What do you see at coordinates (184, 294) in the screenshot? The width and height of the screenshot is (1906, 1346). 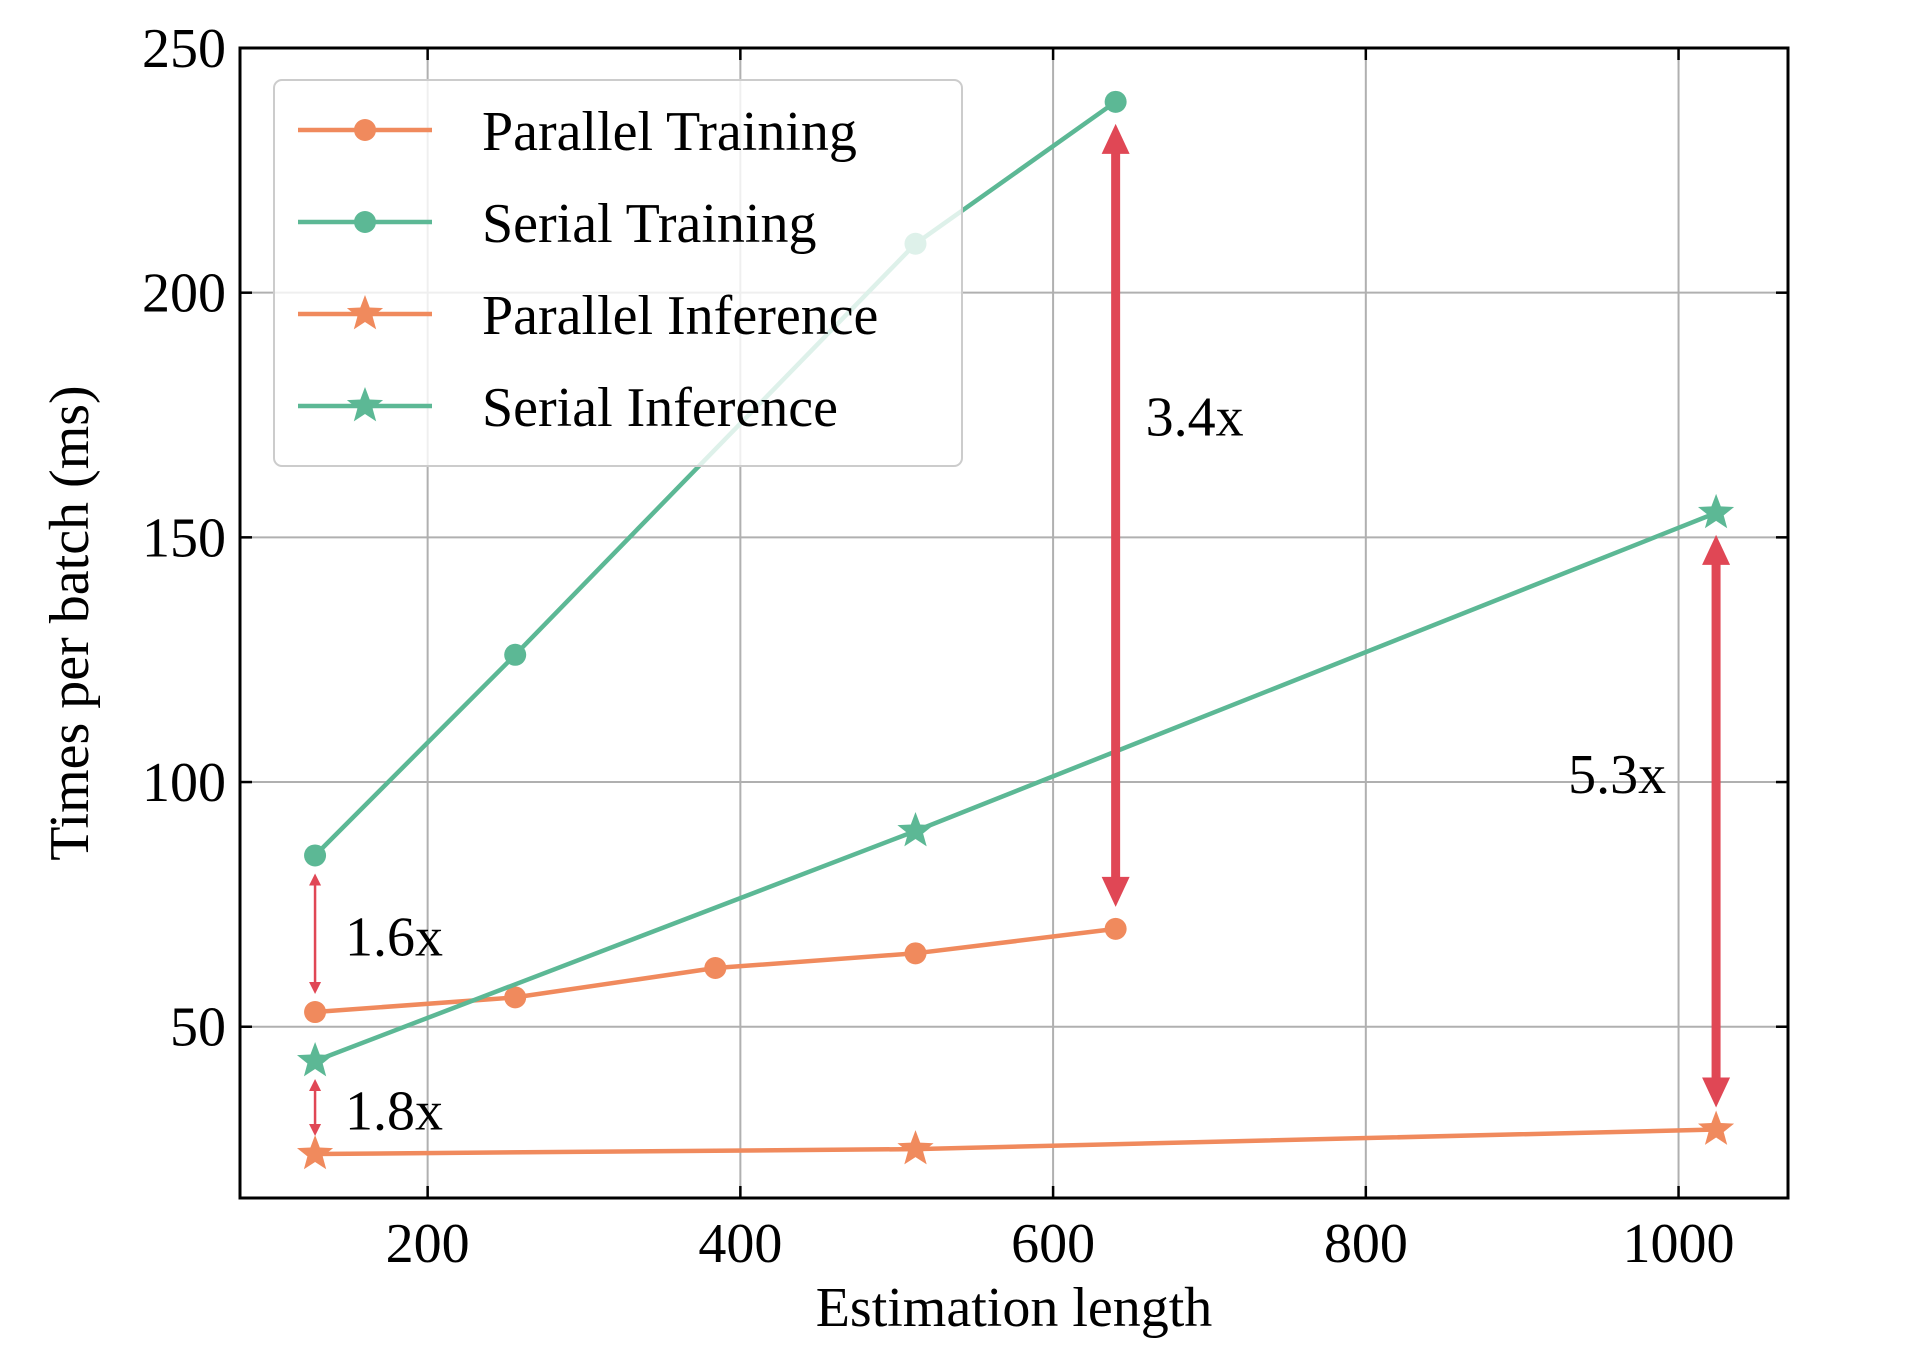 I see `y-tick-label-3: 200` at bounding box center [184, 294].